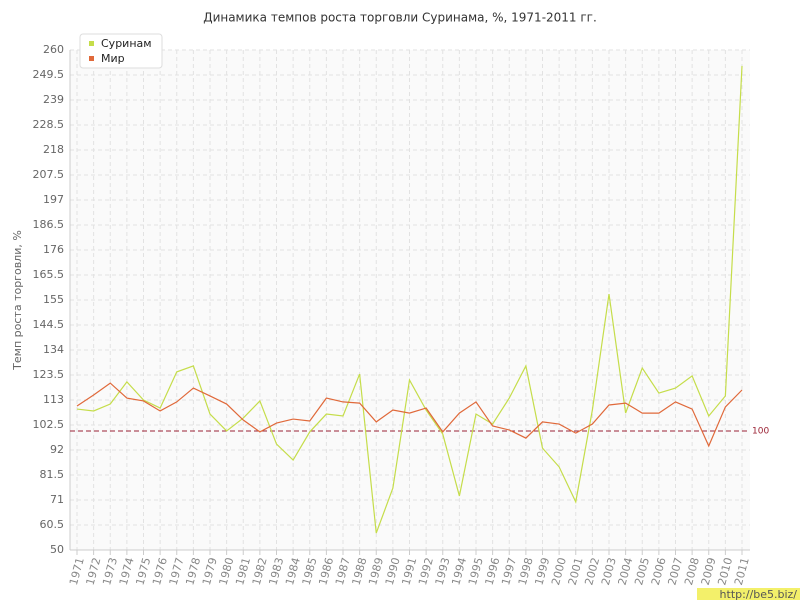 The width and height of the screenshot is (800, 600). I want to click on watermark-bg, so click(748, 594).